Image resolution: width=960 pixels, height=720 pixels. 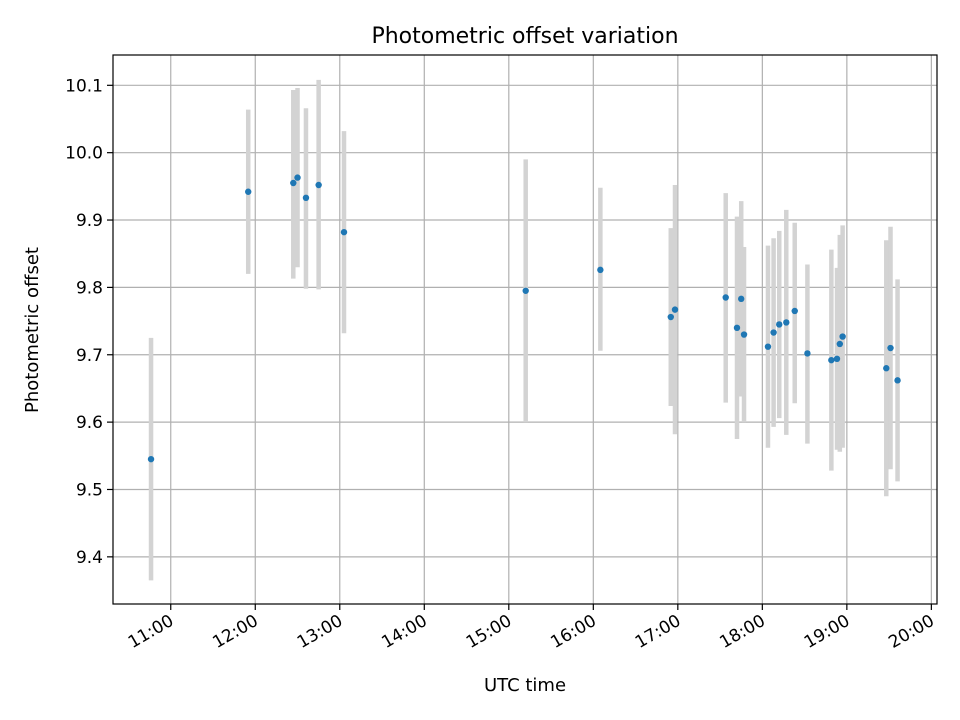 What do you see at coordinates (89, 423) in the screenshot?
I see `y-tick-label: 9.6` at bounding box center [89, 423].